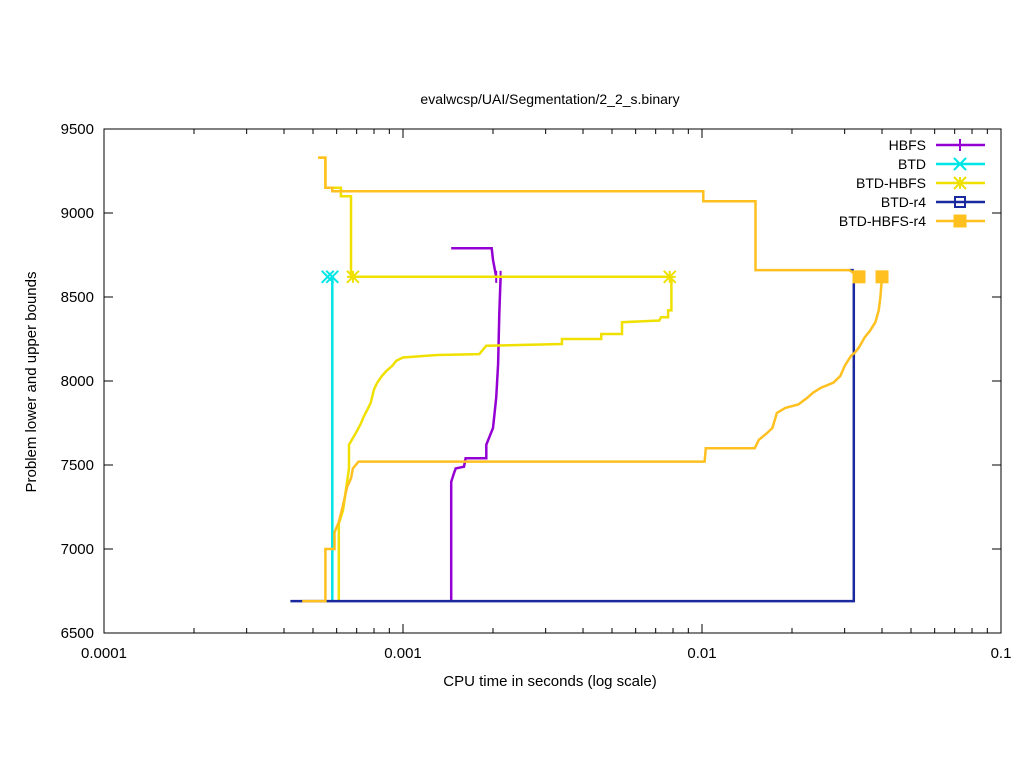  What do you see at coordinates (77, 465) in the screenshot?
I see `y-tick-label: 7500` at bounding box center [77, 465].